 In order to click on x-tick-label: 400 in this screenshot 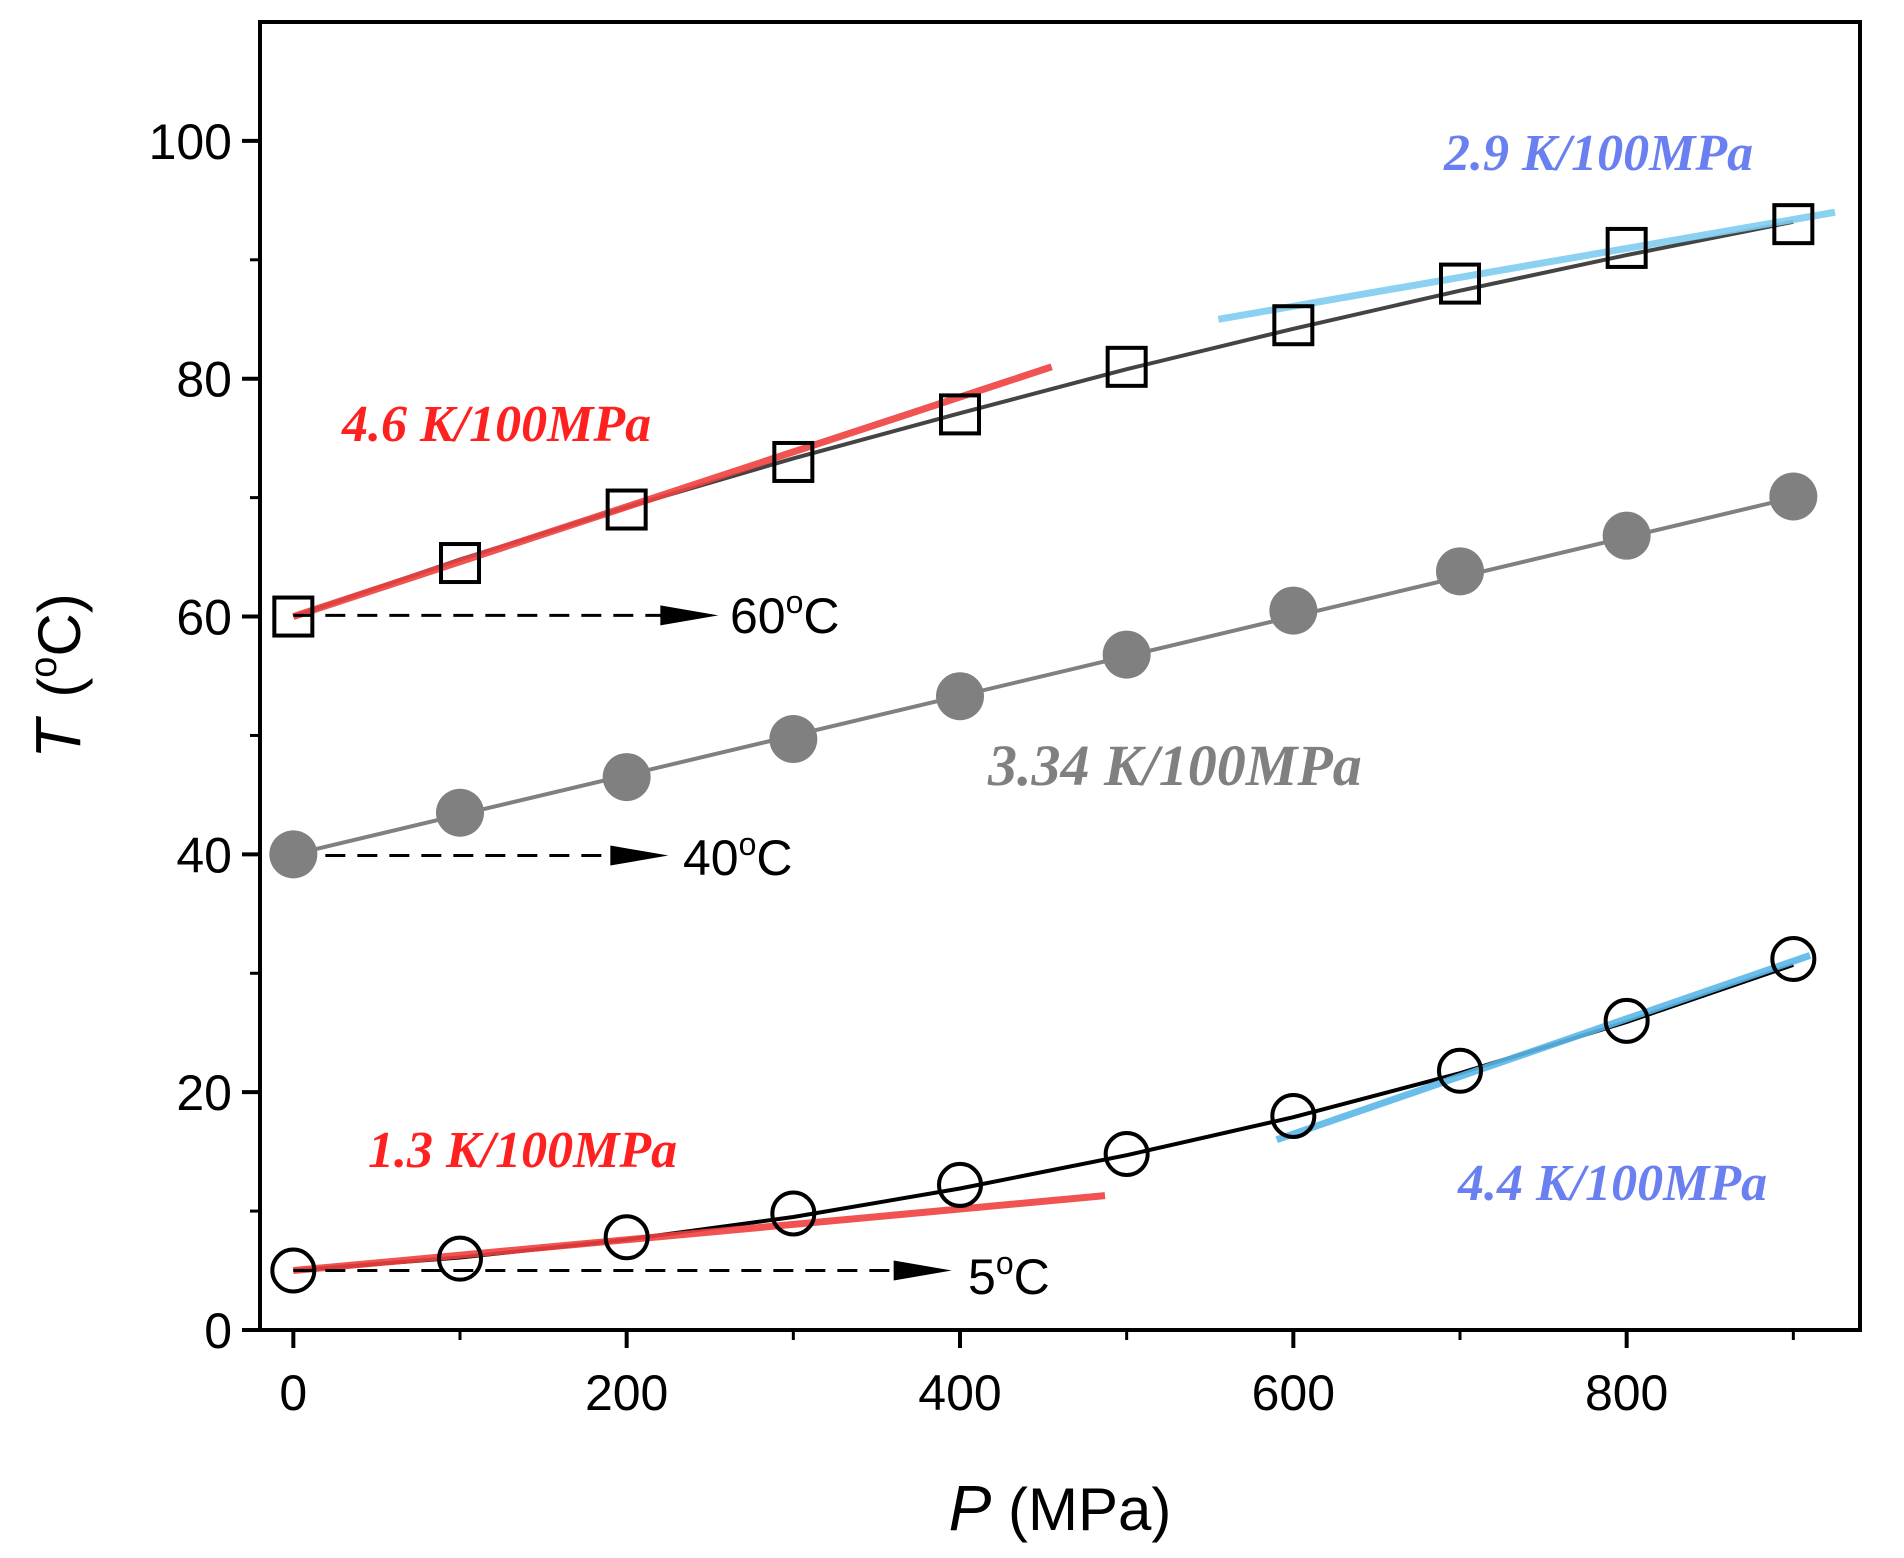, I will do `click(959, 1393)`.